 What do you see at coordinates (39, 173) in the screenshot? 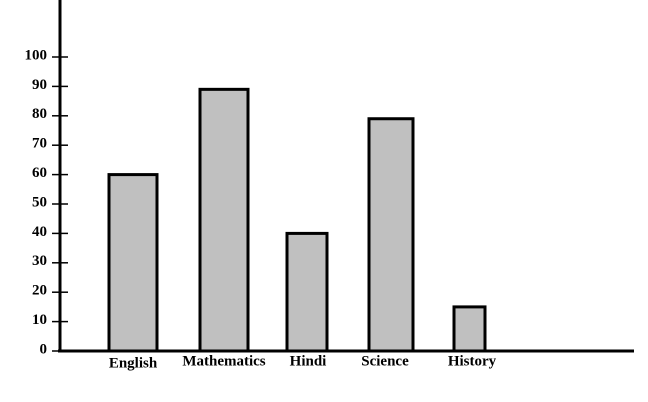
I see `y-tick-label: 60` at bounding box center [39, 173].